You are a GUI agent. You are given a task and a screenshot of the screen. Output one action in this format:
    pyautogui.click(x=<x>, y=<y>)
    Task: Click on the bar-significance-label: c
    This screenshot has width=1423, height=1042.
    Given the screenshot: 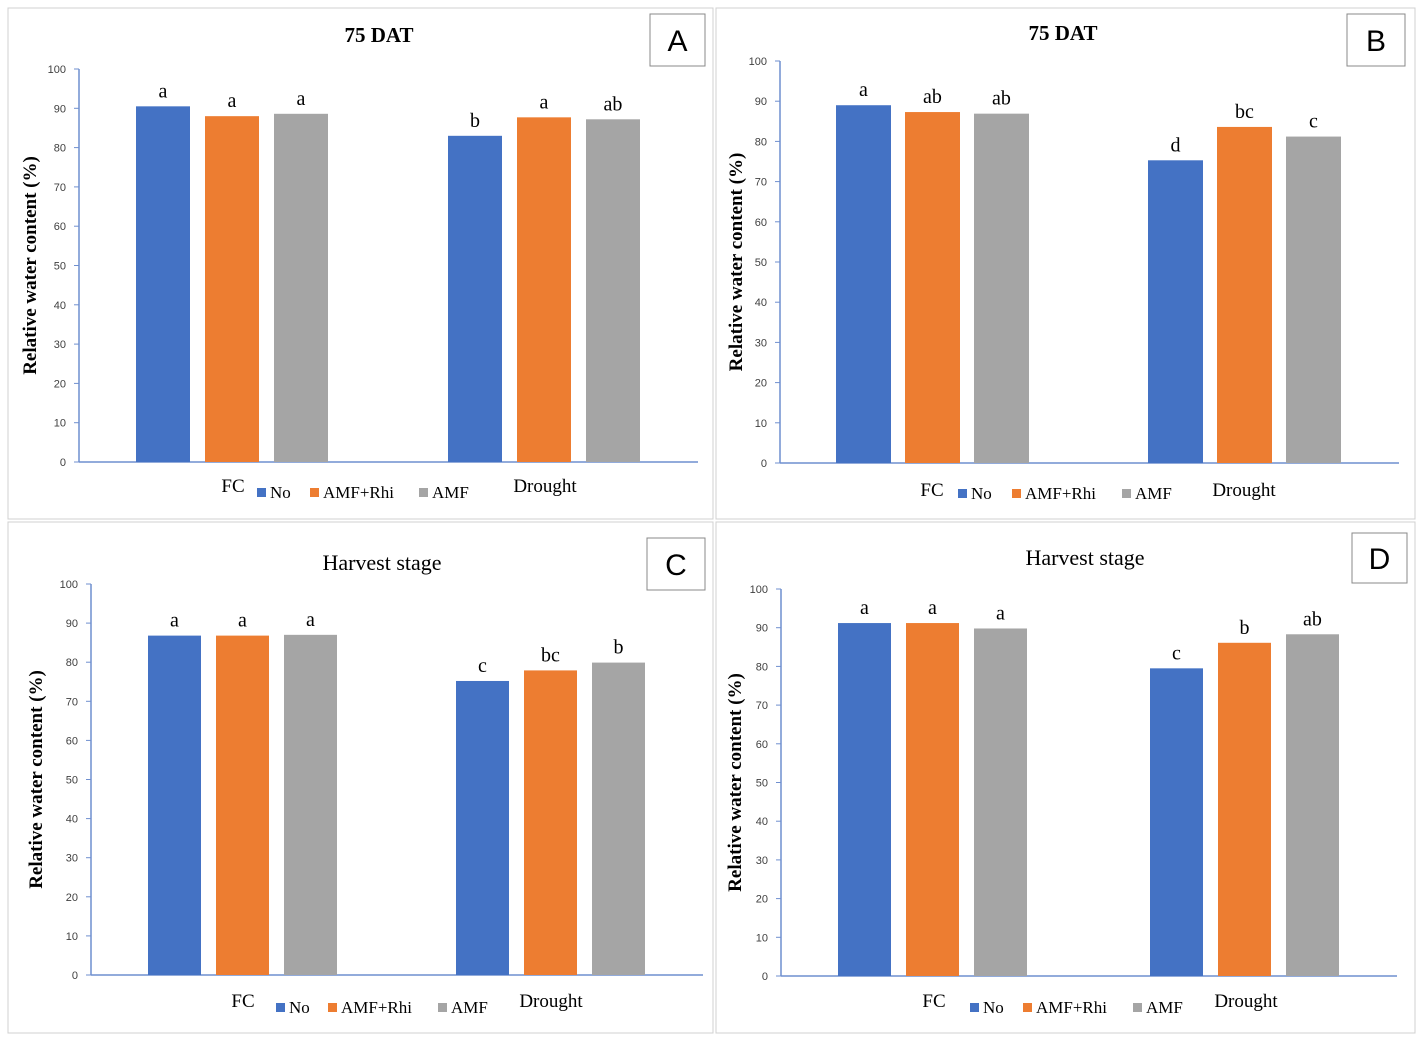 What is the action you would take?
    pyautogui.click(x=1176, y=653)
    